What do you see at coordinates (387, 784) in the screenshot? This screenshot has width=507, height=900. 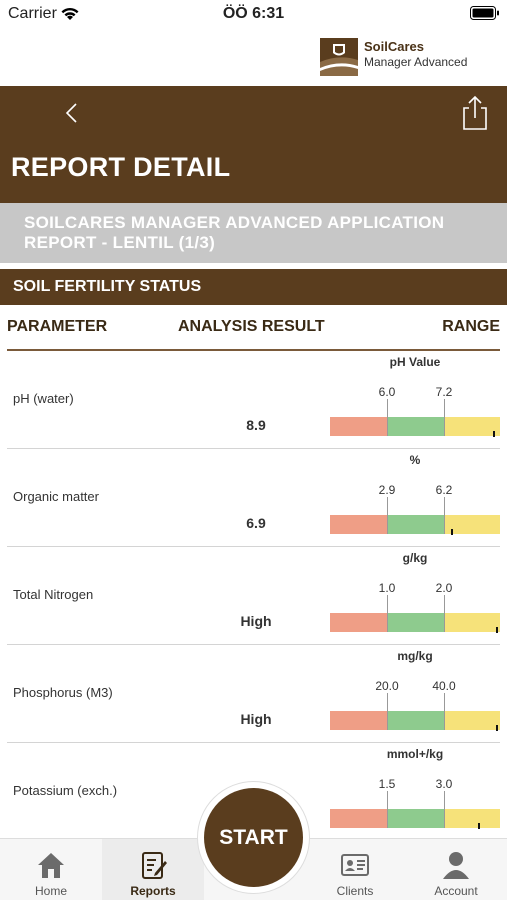 I see `range-low-label: 1.5` at bounding box center [387, 784].